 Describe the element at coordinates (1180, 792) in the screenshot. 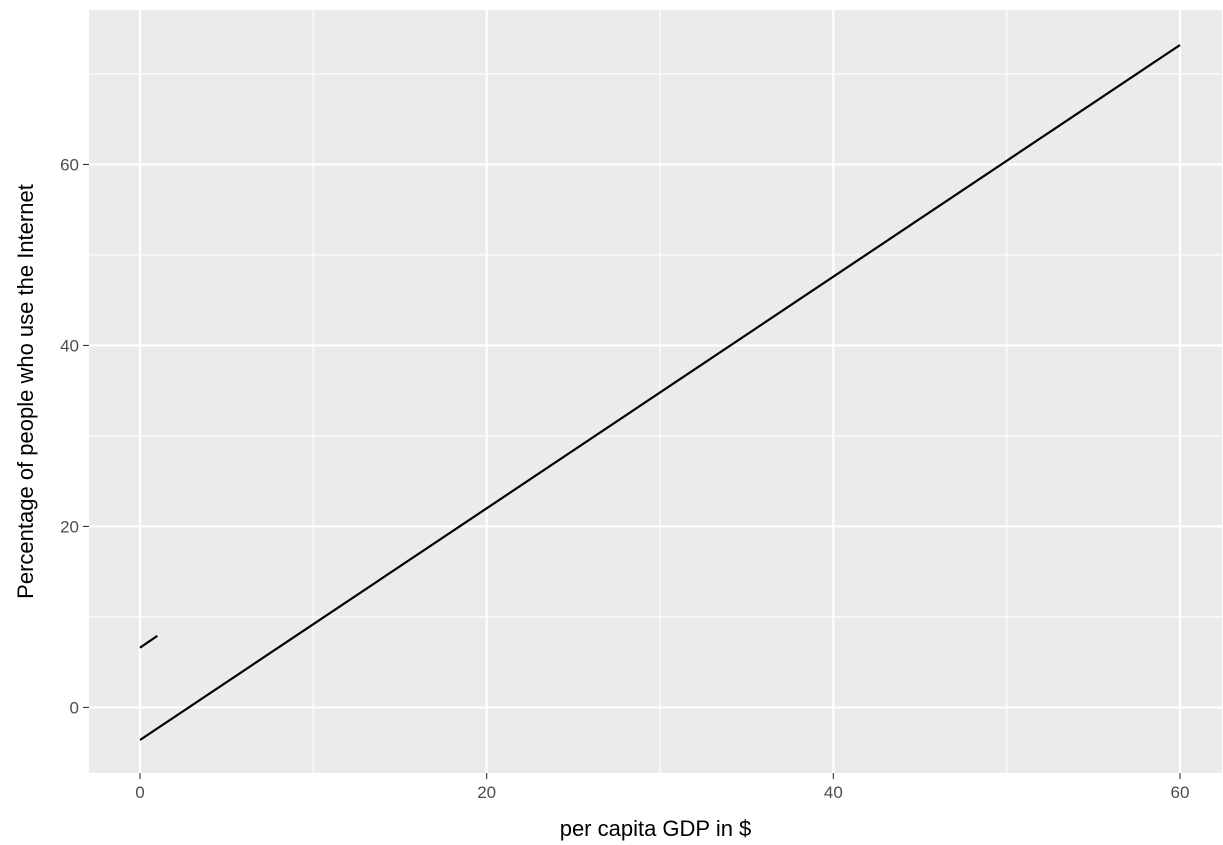

I see `x-tick-label: 60` at that location.